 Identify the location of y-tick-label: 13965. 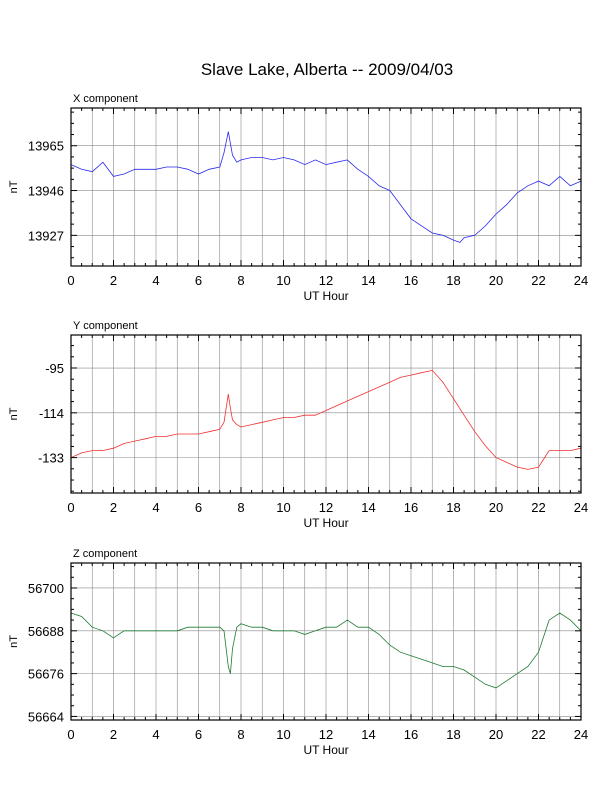
(46, 146).